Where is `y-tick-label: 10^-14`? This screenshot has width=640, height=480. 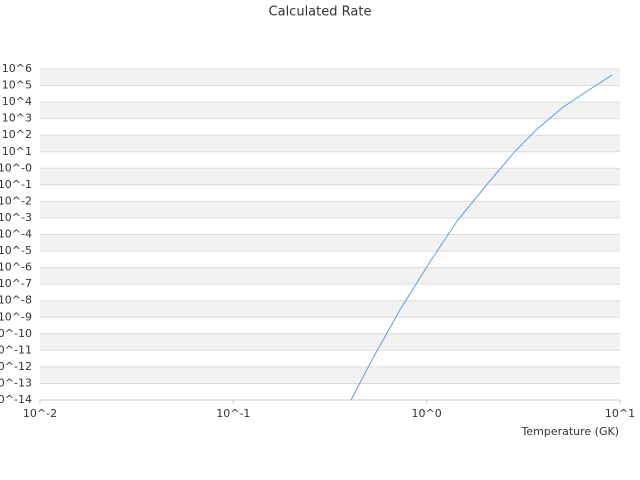 y-tick-label: 10^-14 is located at coordinates (16, 399).